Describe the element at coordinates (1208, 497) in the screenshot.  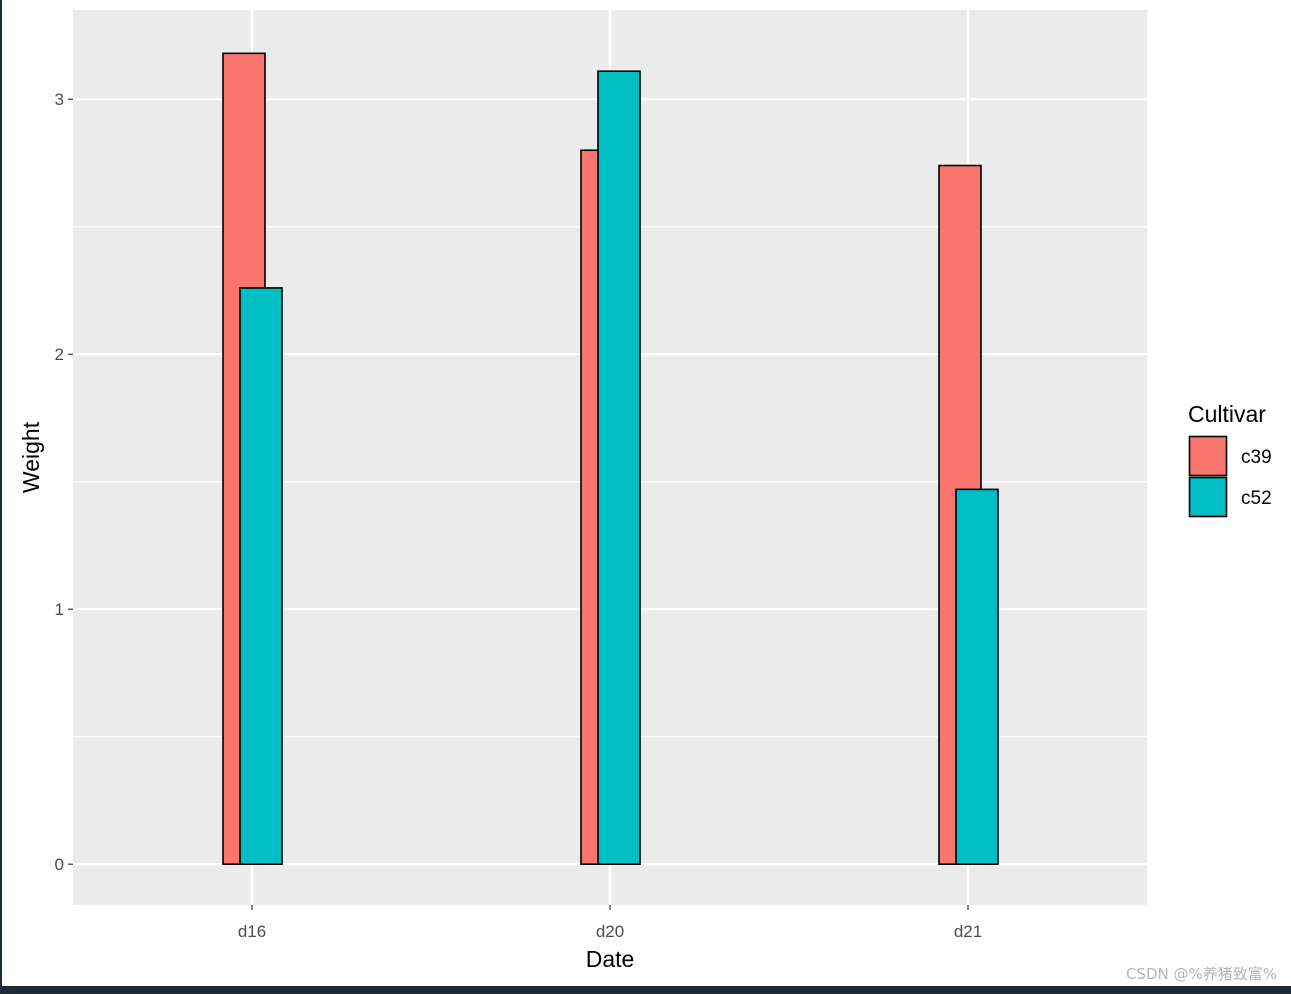
I see `legend-key-c52` at that location.